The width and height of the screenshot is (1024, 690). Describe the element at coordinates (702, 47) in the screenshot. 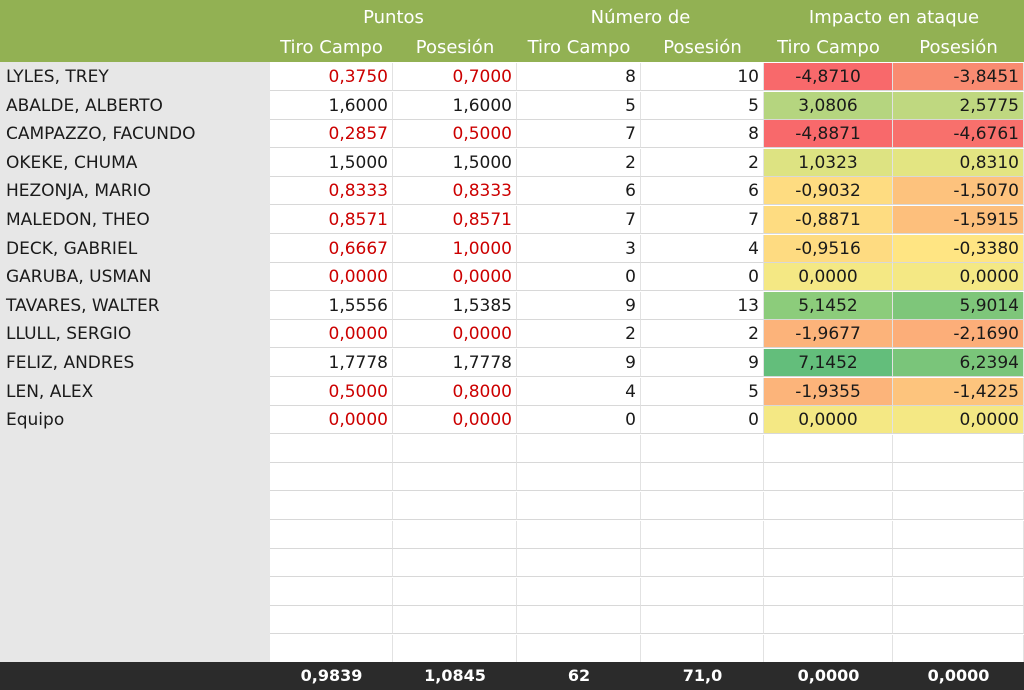

I see `column-header-numero-posesion: Posesión` at that location.